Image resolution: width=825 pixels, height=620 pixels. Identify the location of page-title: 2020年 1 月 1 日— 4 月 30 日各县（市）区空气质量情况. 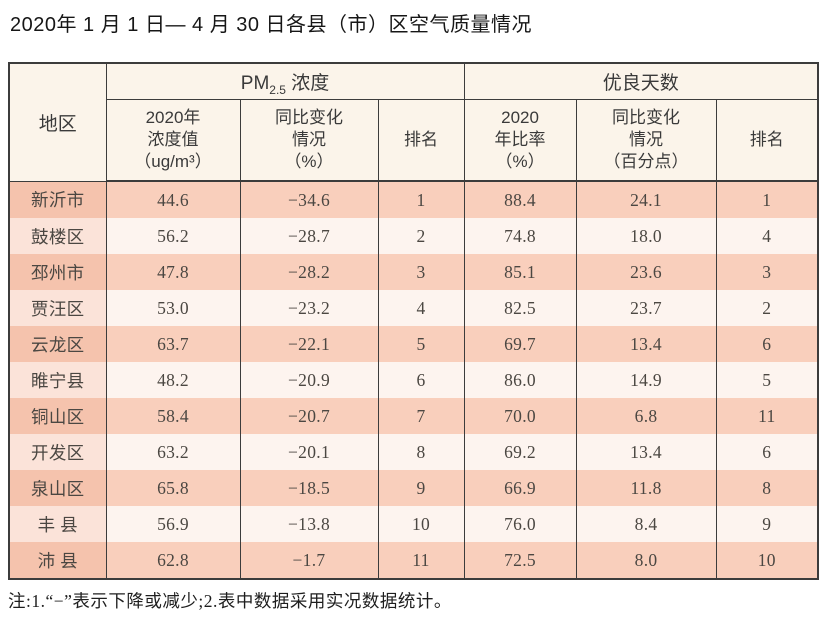
(271, 25).